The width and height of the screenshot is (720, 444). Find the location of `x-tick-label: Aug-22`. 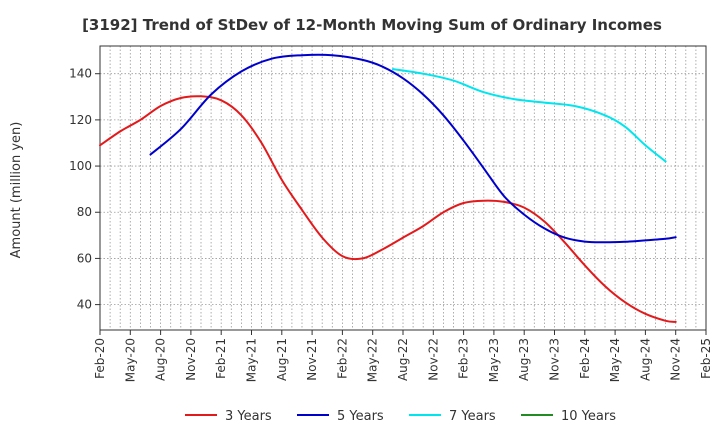

x-tick-label: Aug-22 is located at coordinates (403, 359).